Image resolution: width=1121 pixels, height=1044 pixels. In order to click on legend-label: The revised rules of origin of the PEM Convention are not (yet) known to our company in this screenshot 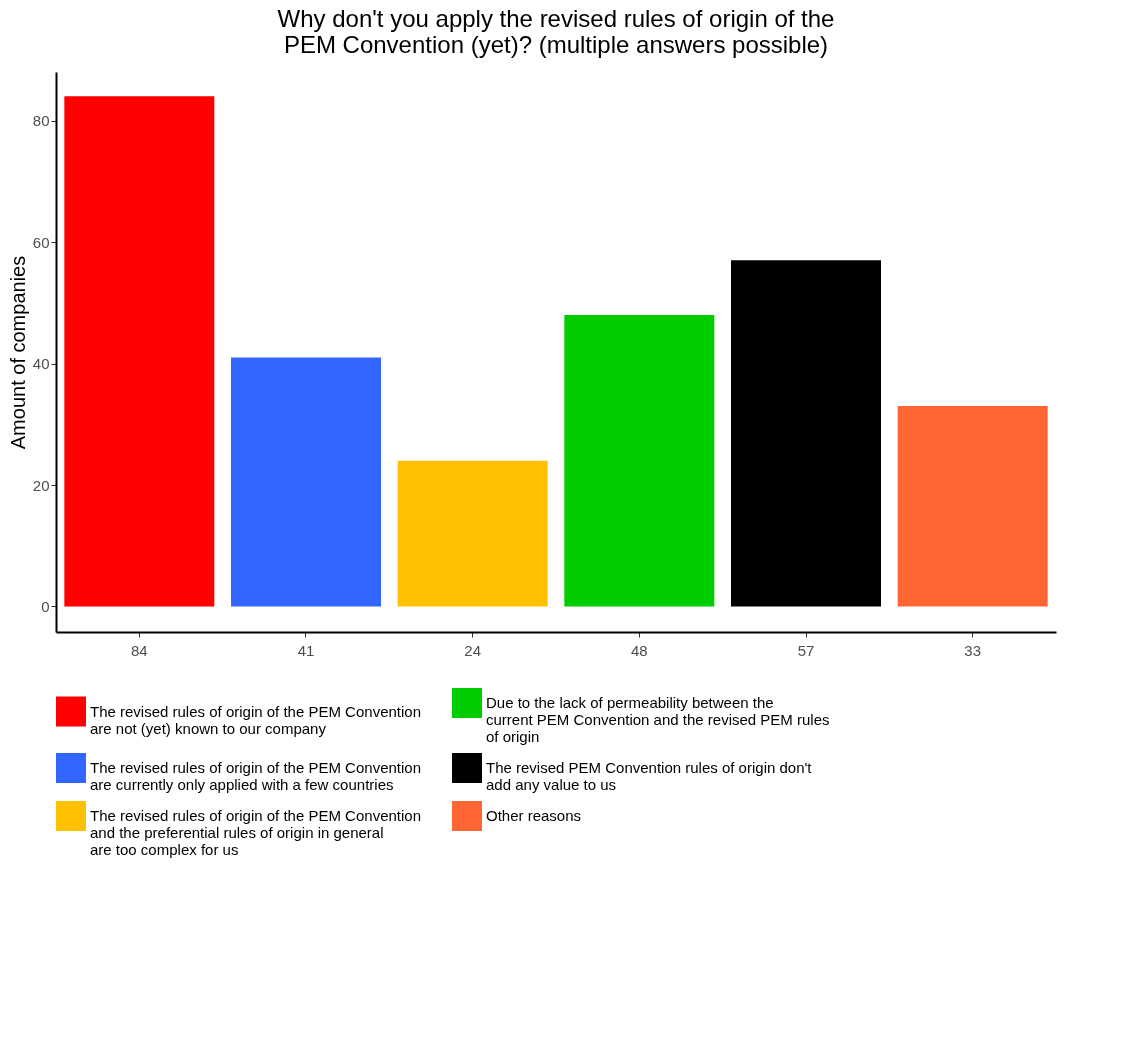, I will do `click(256, 719)`.